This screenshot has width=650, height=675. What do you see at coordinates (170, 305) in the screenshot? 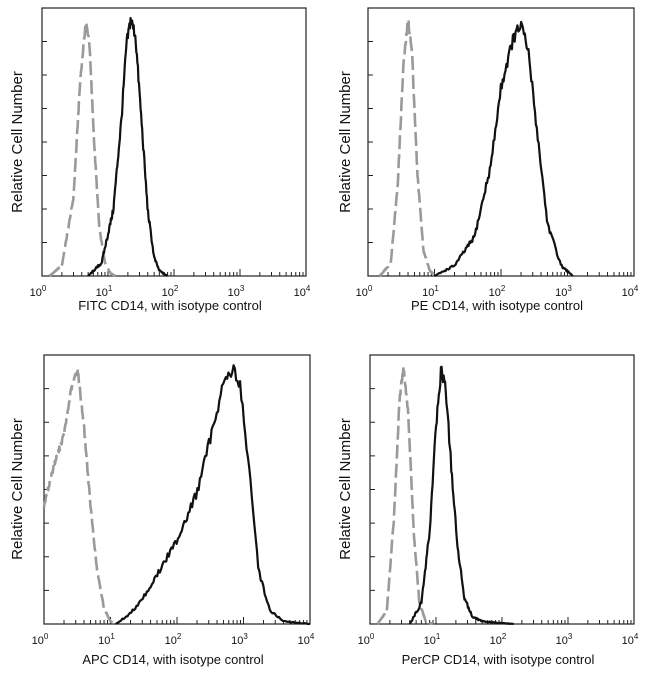
I see `x-axis-label: FITC CD14, with isotype control` at bounding box center [170, 305].